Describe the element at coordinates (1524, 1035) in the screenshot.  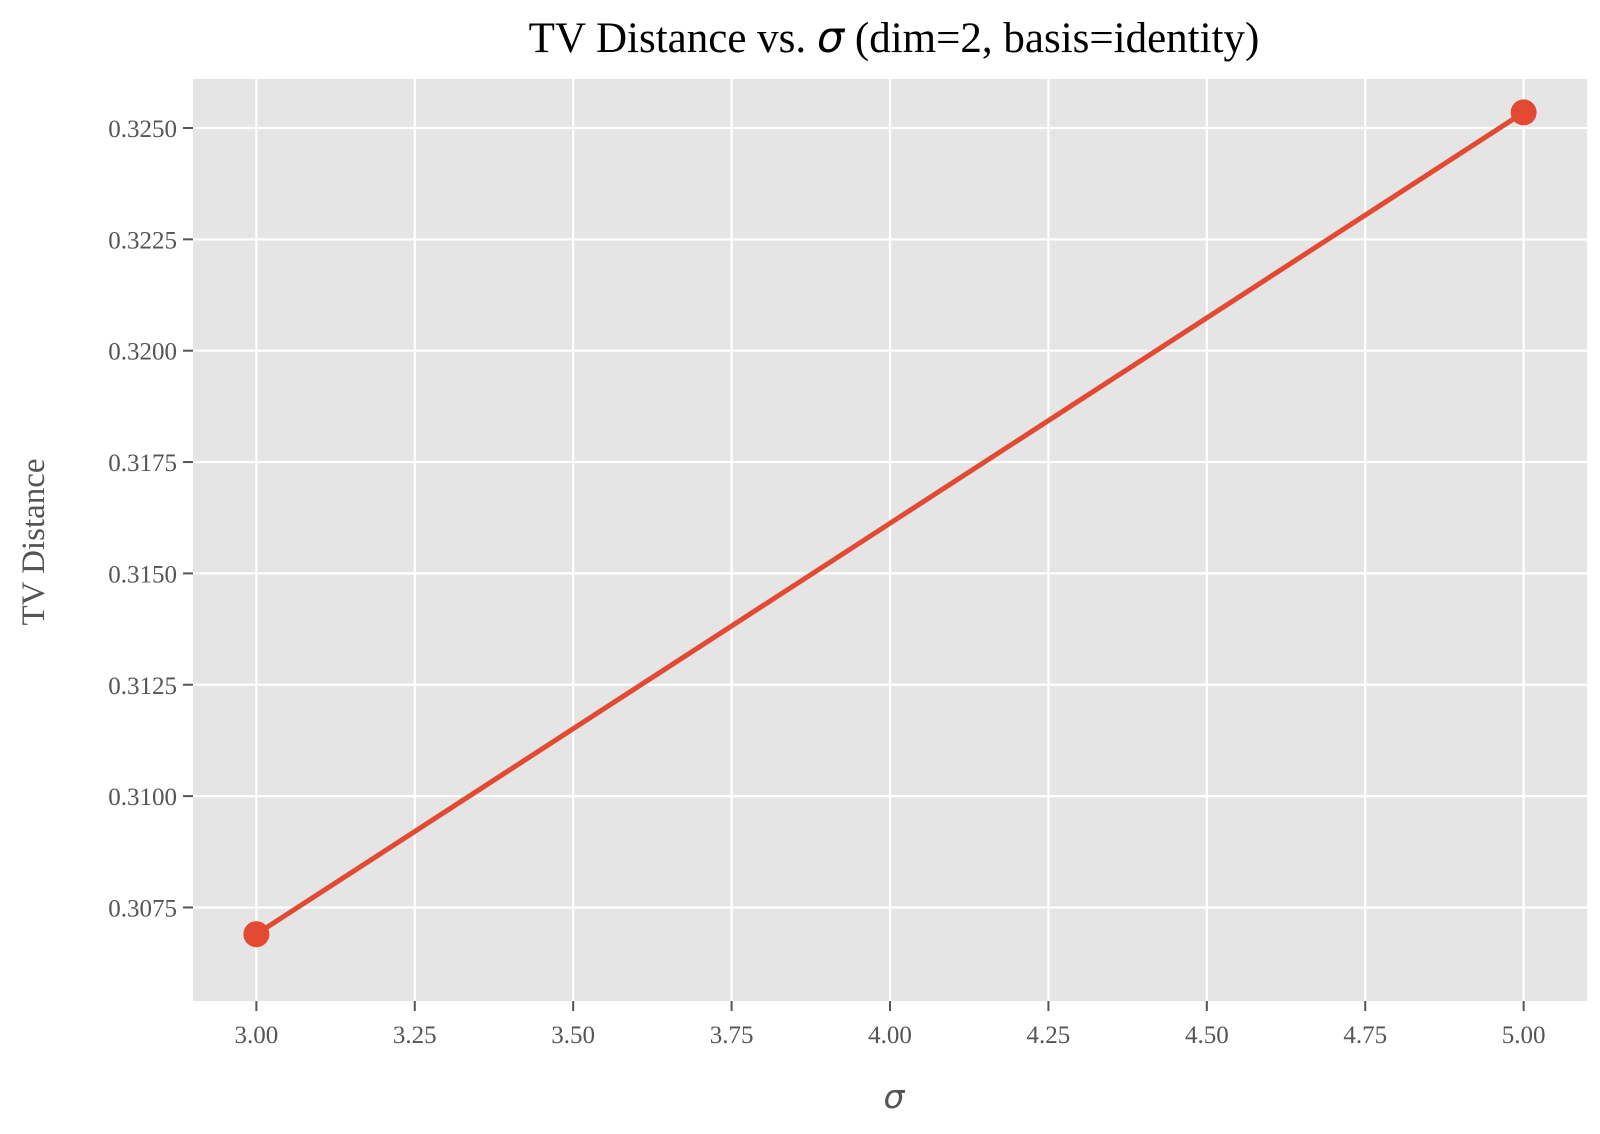
I see `x-tick-label: 5.00` at that location.